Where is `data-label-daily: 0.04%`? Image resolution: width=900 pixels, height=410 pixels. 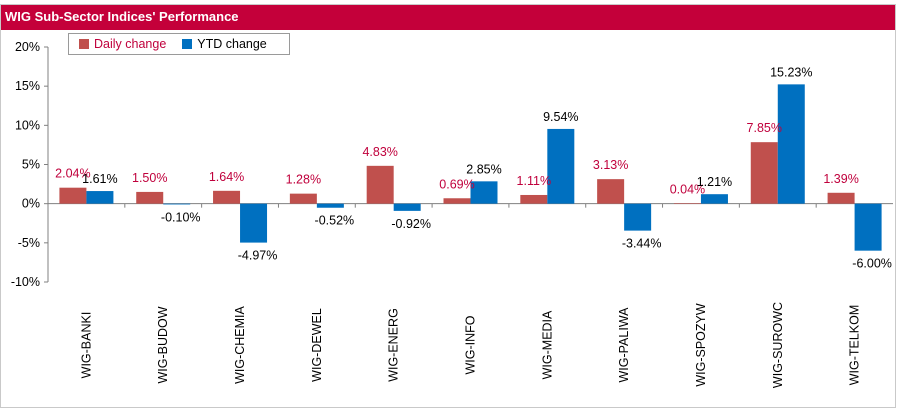 data-label-daily: 0.04% is located at coordinates (687, 189).